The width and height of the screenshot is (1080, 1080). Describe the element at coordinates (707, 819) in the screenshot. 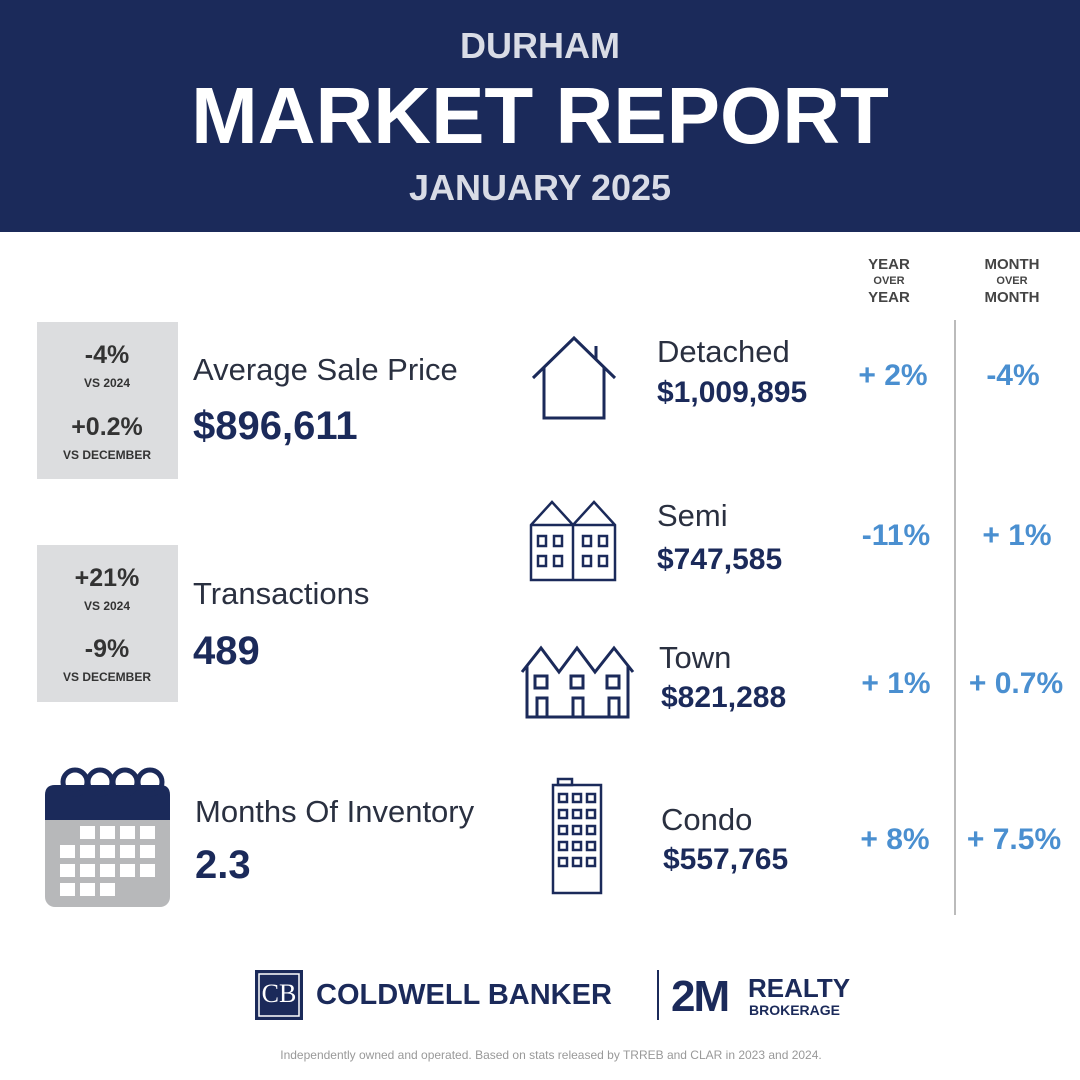

I see `property-name: Condo` at that location.